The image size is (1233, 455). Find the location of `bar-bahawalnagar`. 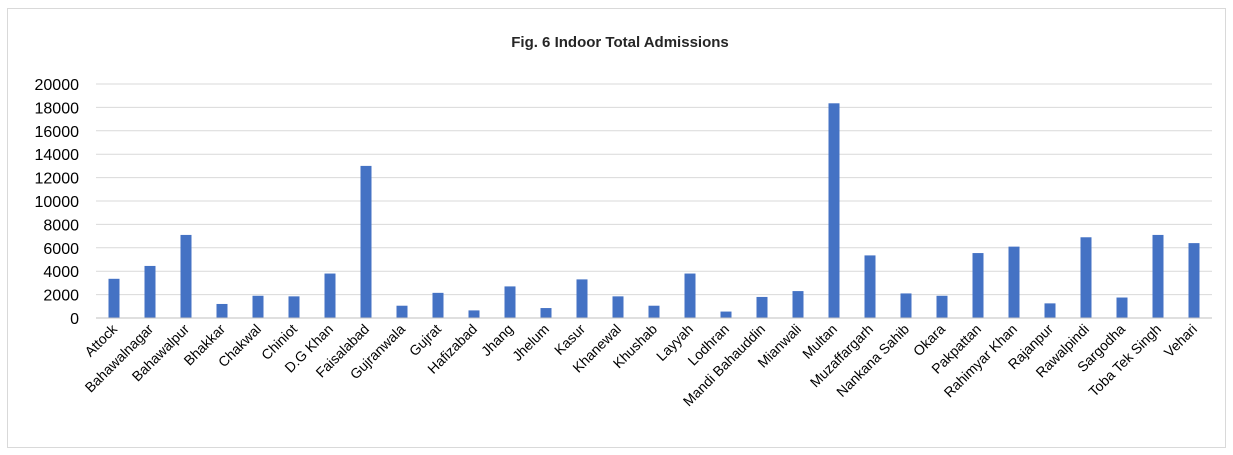

bar-bahawalnagar is located at coordinates (150, 291).